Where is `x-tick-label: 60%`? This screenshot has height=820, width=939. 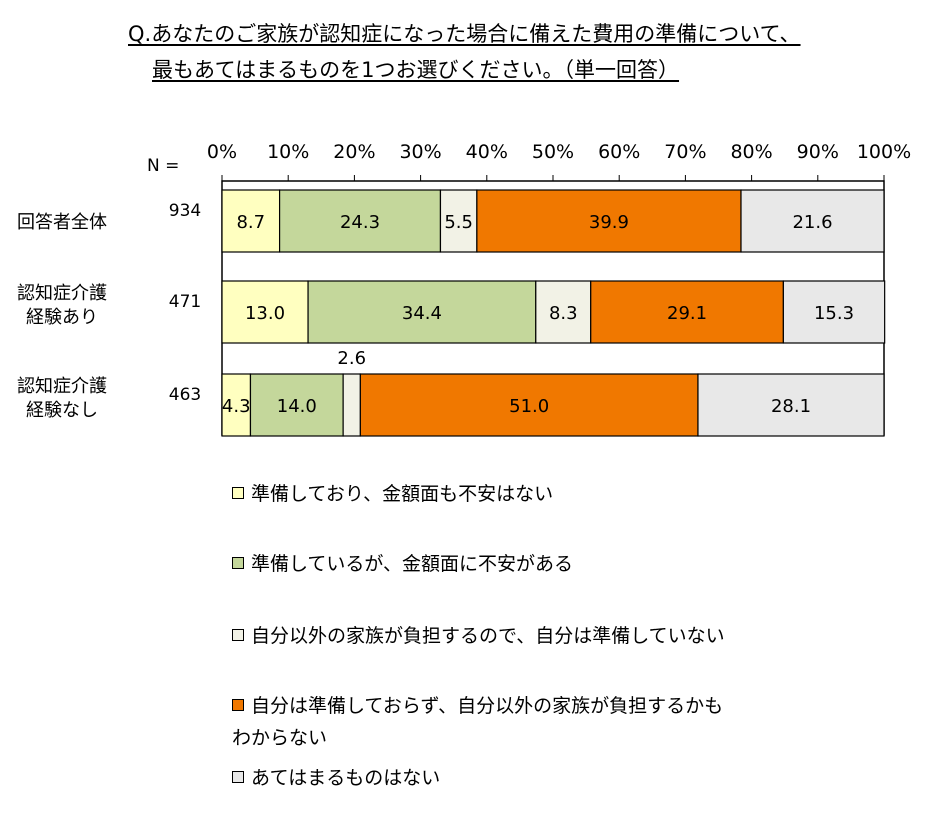 x-tick-label: 60% is located at coordinates (619, 152).